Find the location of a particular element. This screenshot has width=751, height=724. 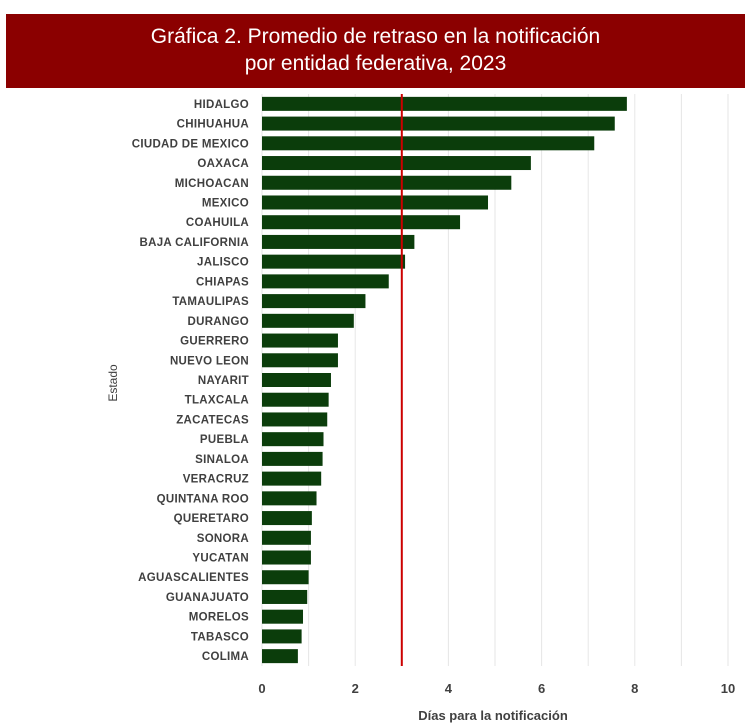

category-label: CHIAPAS is located at coordinates (222, 282).